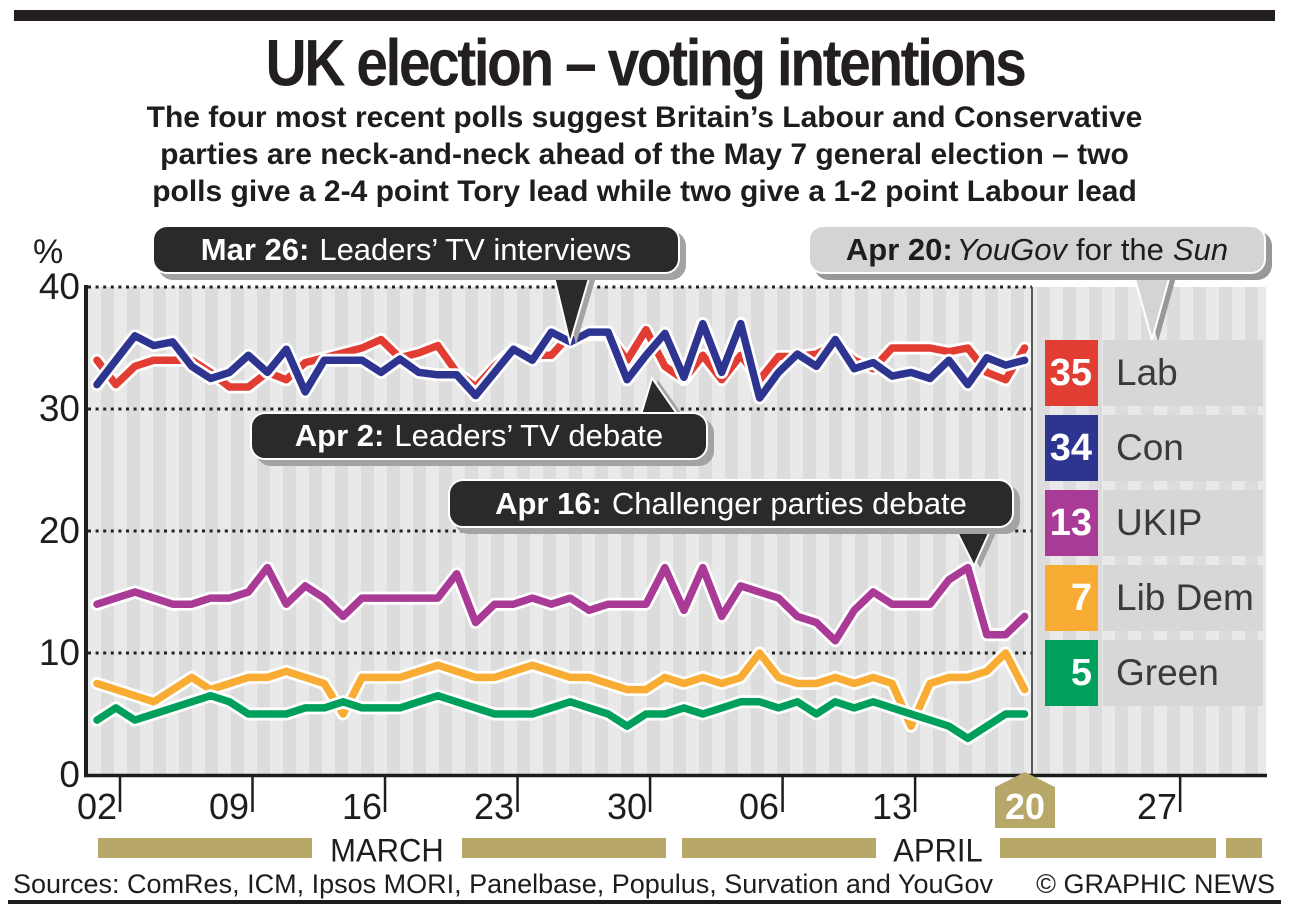 This screenshot has width=1289, height=910. Describe the element at coordinates (1155, 884) in the screenshot. I see `copyright-credit: © GRAPHIC NEWS` at that location.